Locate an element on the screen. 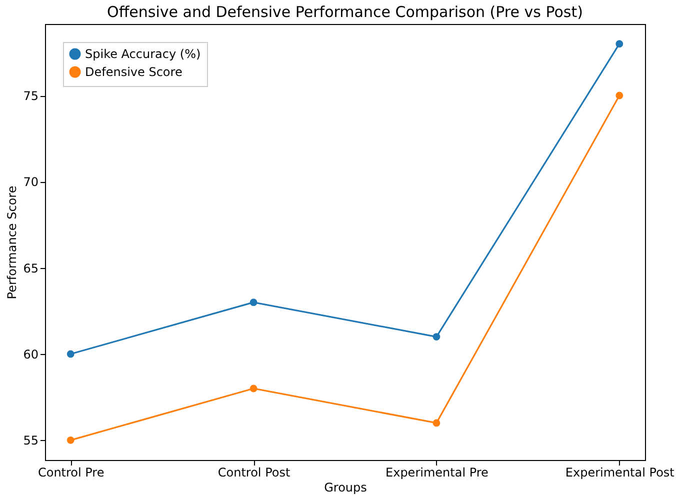  x-tick-label: Experimental Pre is located at coordinates (437, 473).